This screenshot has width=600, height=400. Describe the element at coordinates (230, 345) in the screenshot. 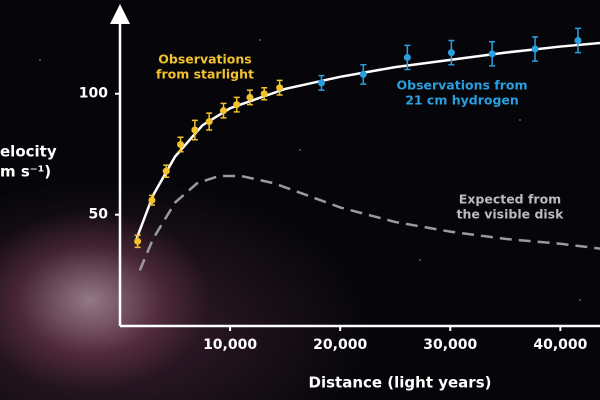

I see `x-tick-label: 10,000` at that location.